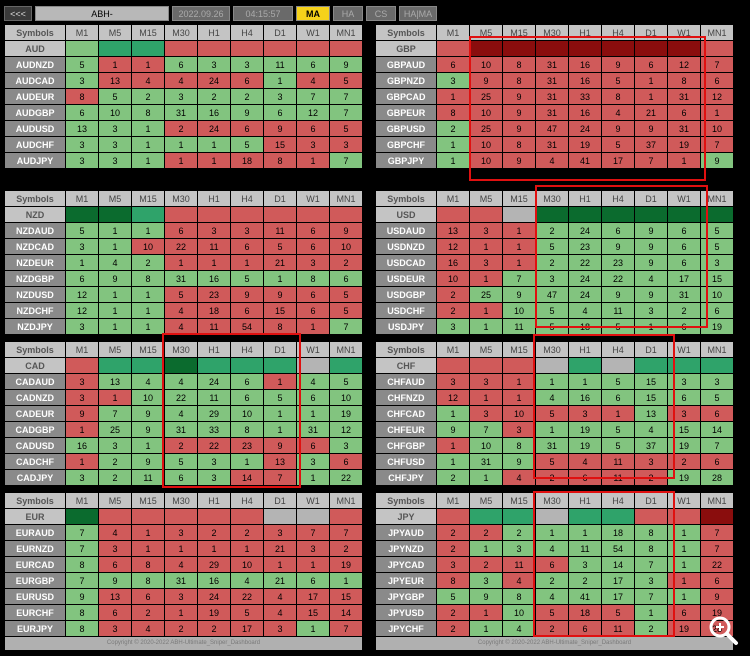  I want to click on symbol-button: JPYAUD, so click(406, 532).